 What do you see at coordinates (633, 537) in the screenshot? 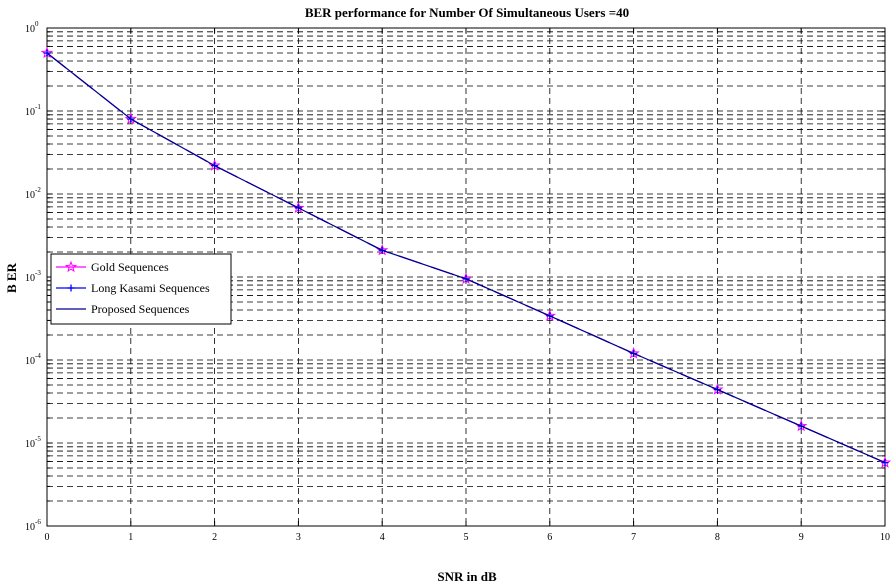
I see `x-tick-label: 7` at bounding box center [633, 537].